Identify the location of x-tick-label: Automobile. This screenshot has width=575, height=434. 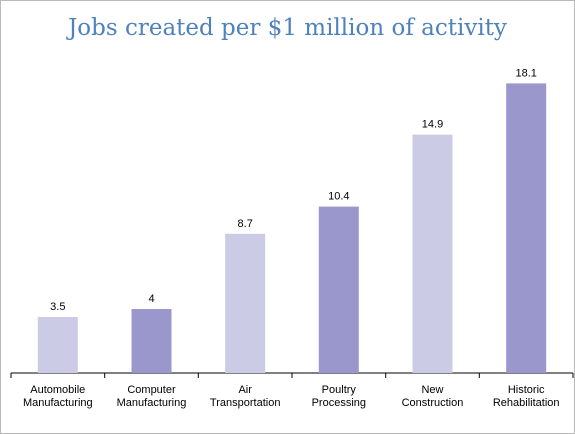
(57, 390).